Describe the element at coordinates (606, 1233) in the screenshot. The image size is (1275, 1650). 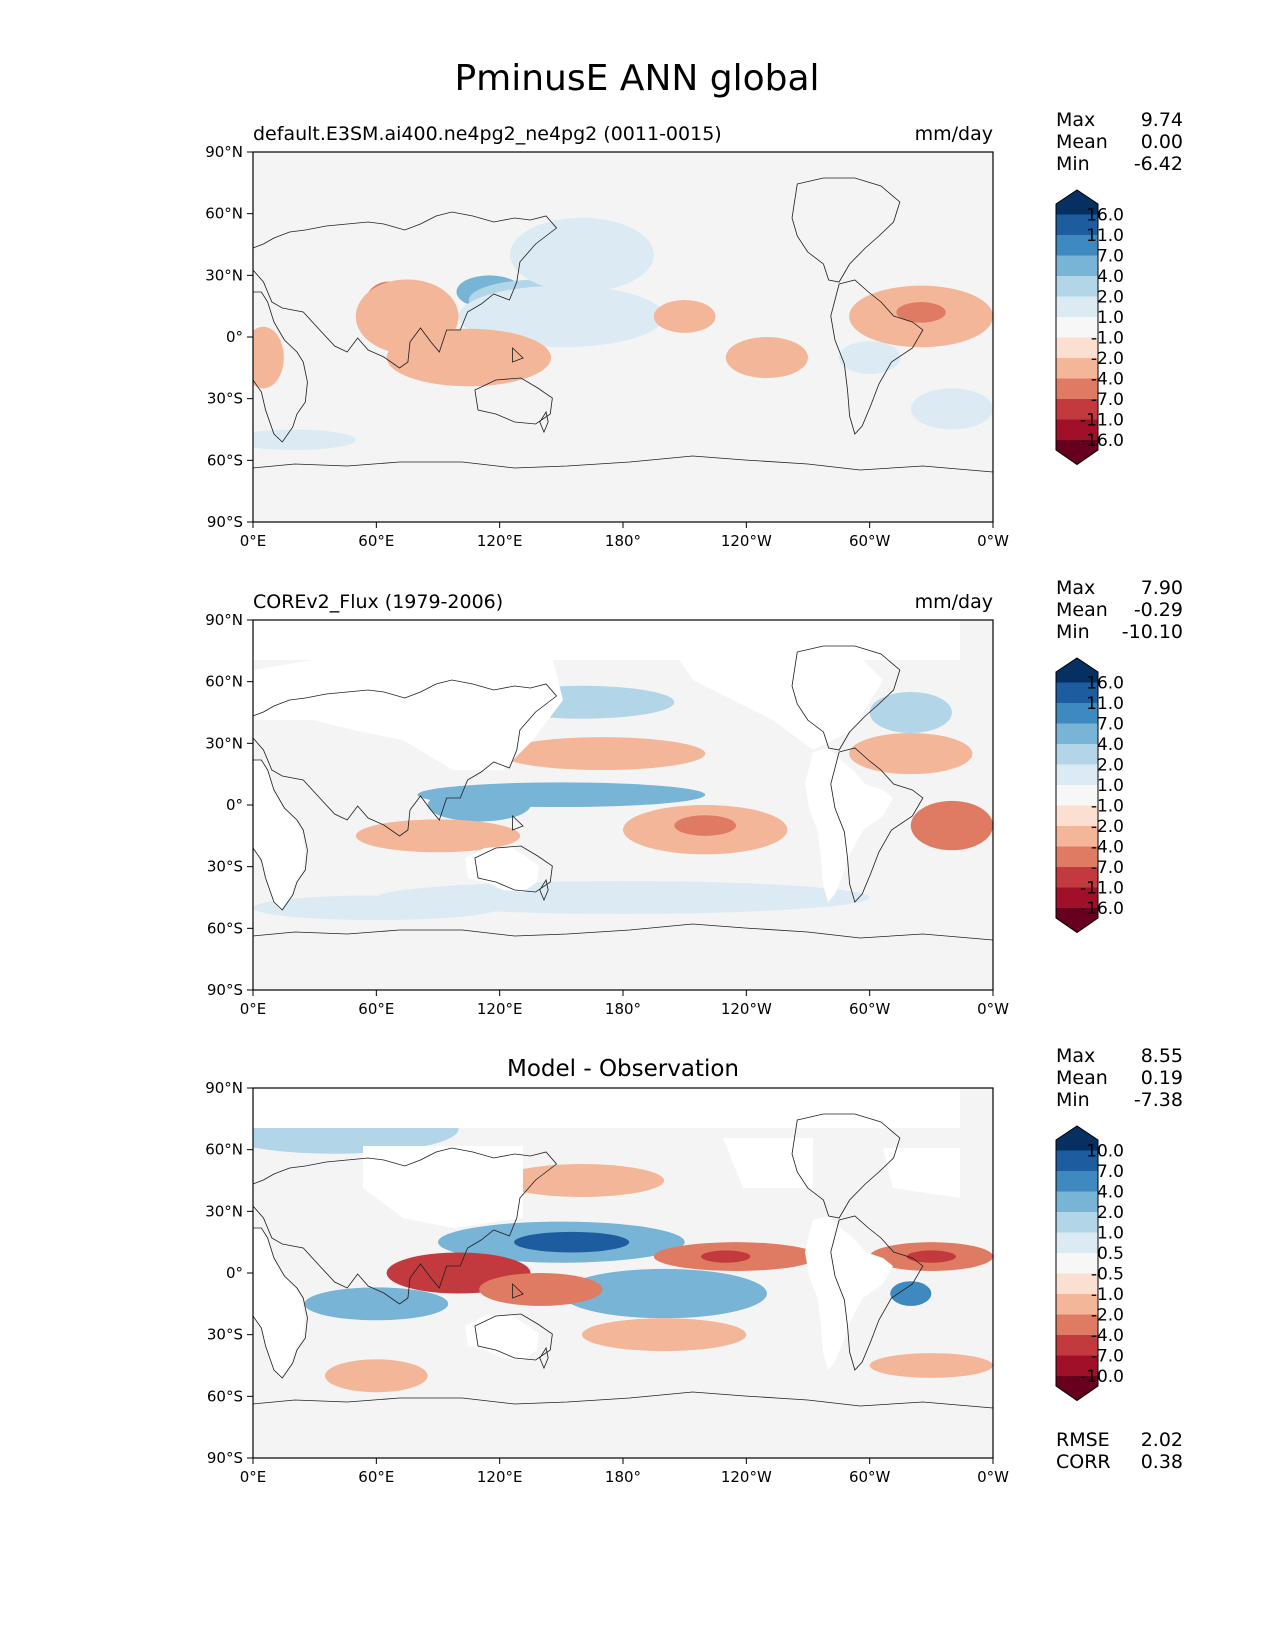
I see `land-mask` at that location.